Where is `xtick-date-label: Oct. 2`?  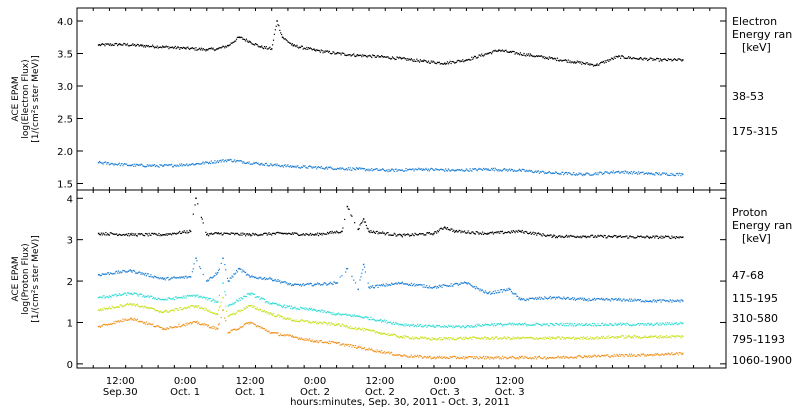
xtick-date-label: Oct. 2 is located at coordinates (380, 392).